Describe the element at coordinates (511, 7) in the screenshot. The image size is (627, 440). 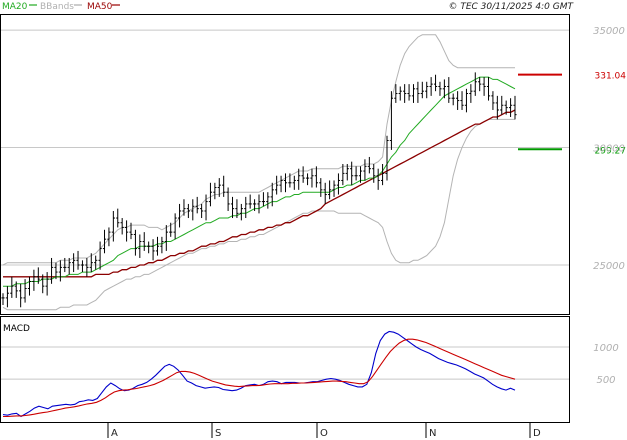
I see `copyright-text: © TEC 30/11/2025 4:0 GMT` at that location.